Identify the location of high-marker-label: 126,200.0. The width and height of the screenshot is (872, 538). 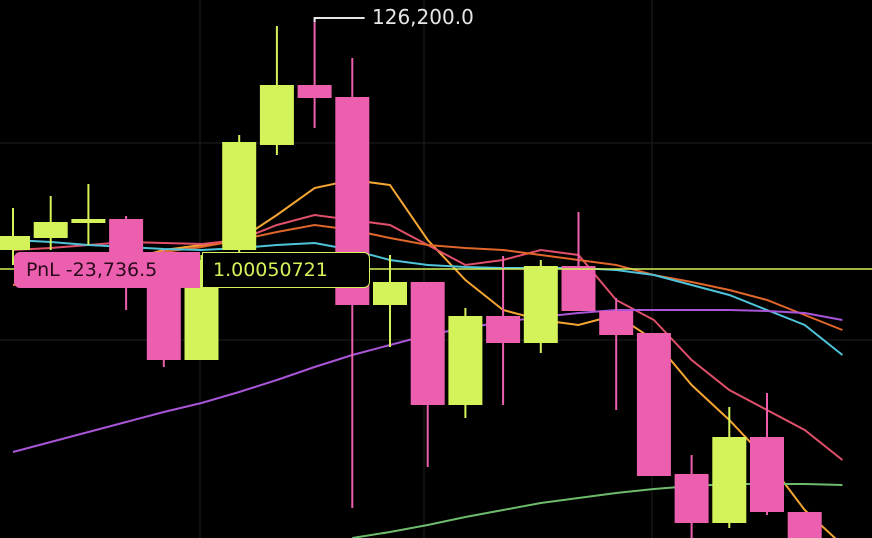
(423, 17).